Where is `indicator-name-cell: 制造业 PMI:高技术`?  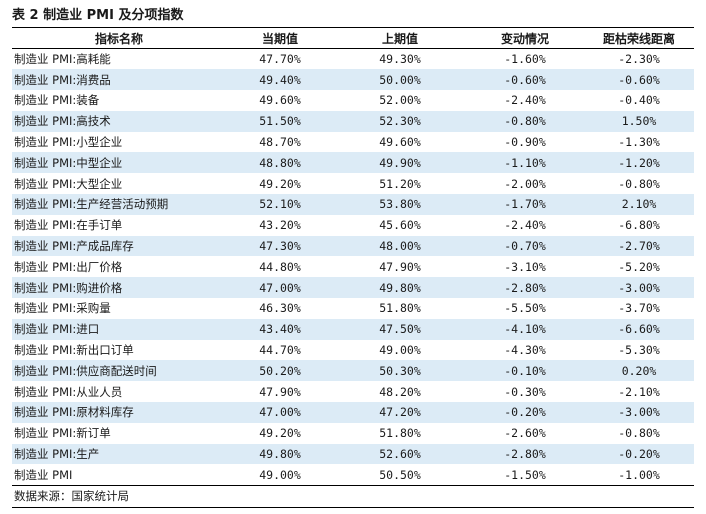 indicator-name-cell: 制造业 PMI:高技术 is located at coordinates (119, 121).